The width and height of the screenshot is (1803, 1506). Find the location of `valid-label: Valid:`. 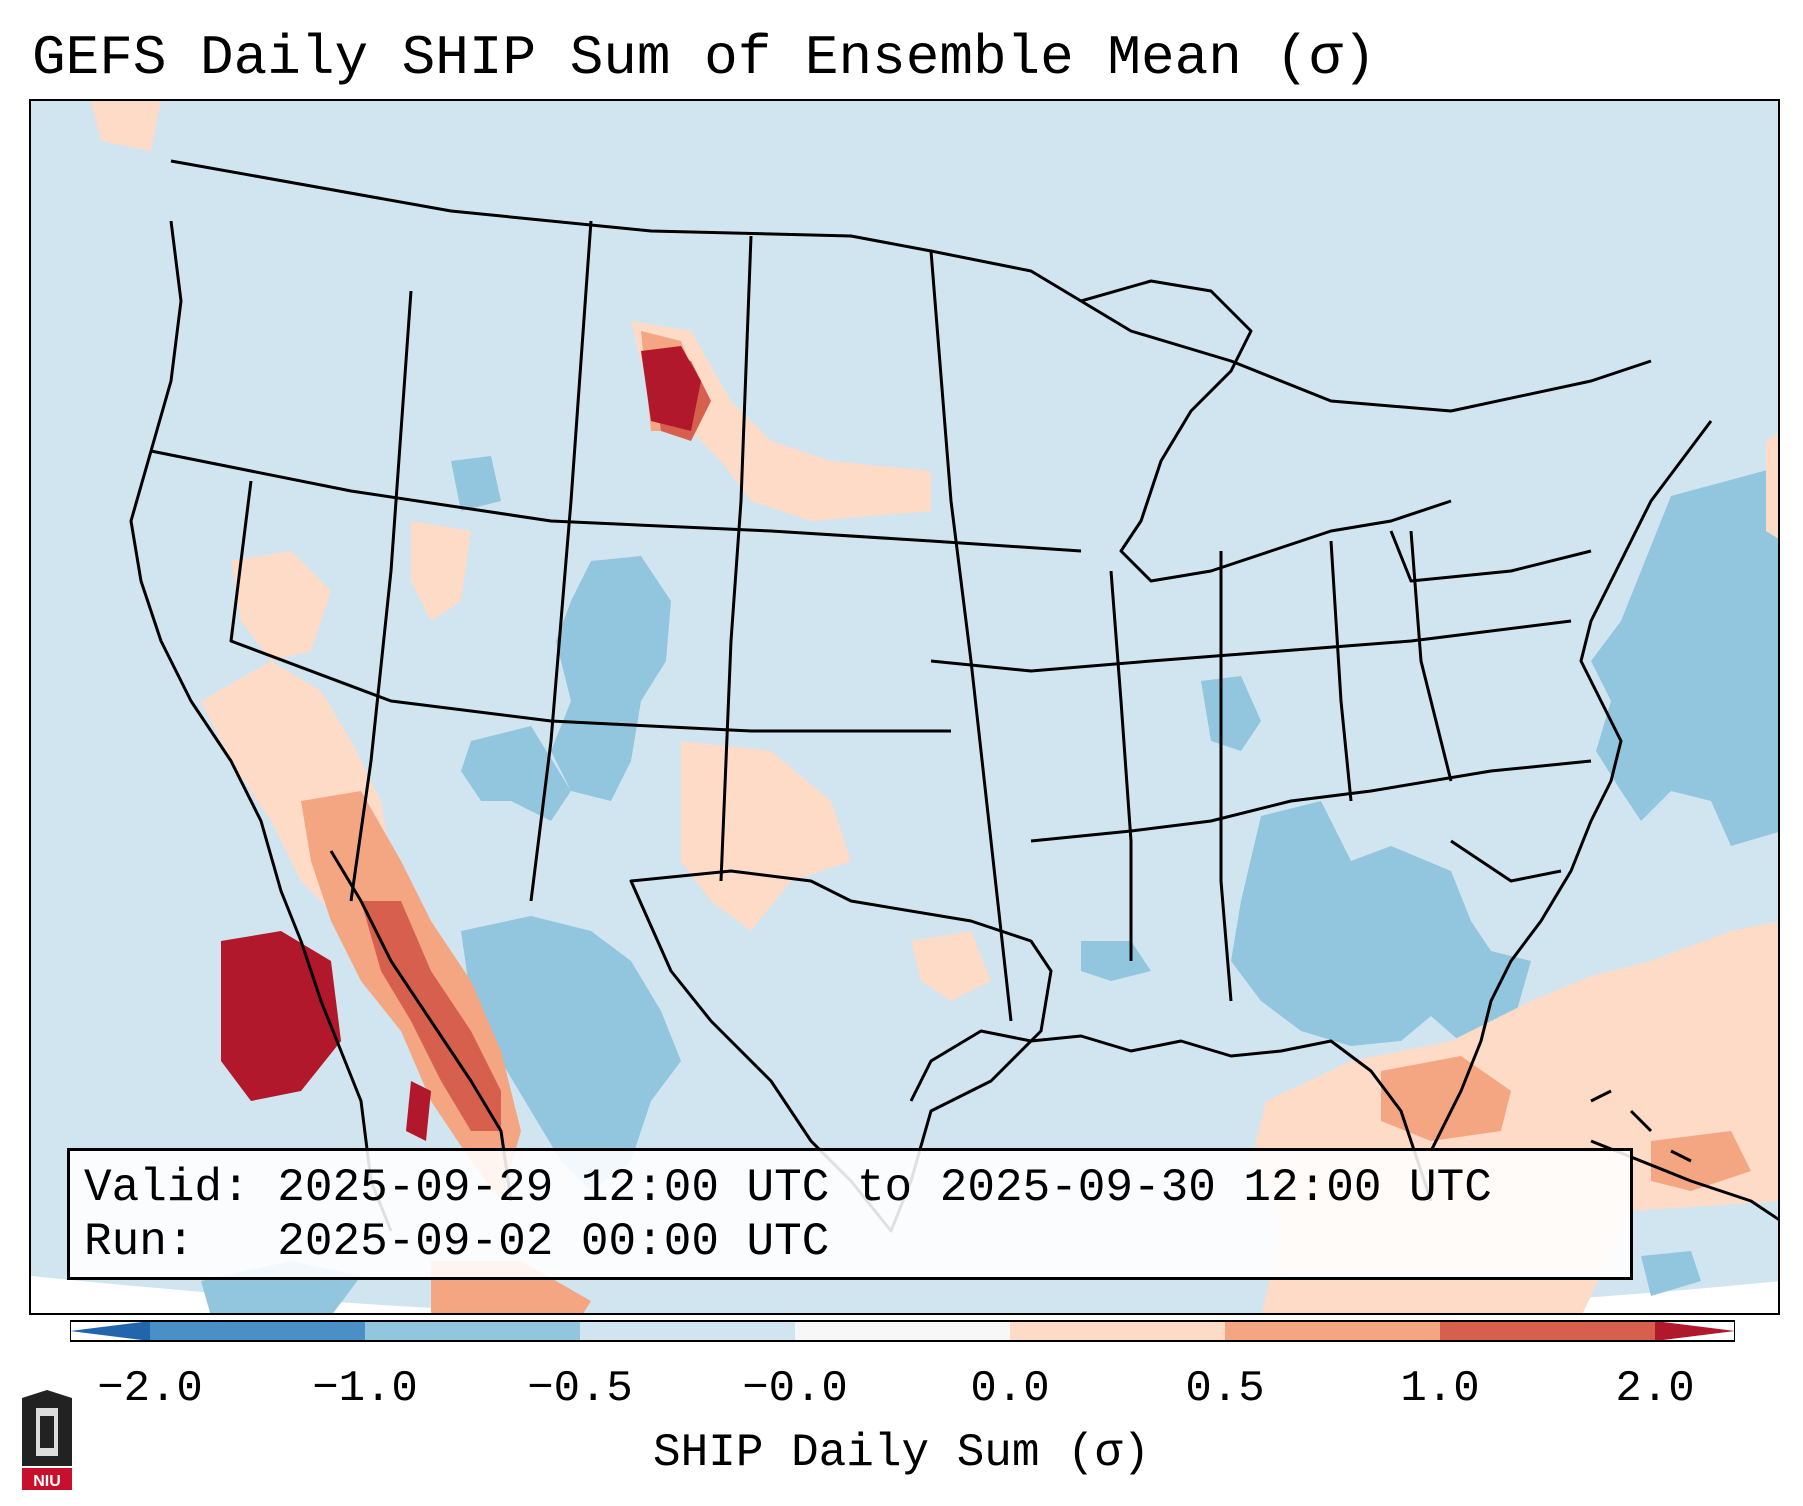

valid-label: Valid: is located at coordinates (167, 1188).